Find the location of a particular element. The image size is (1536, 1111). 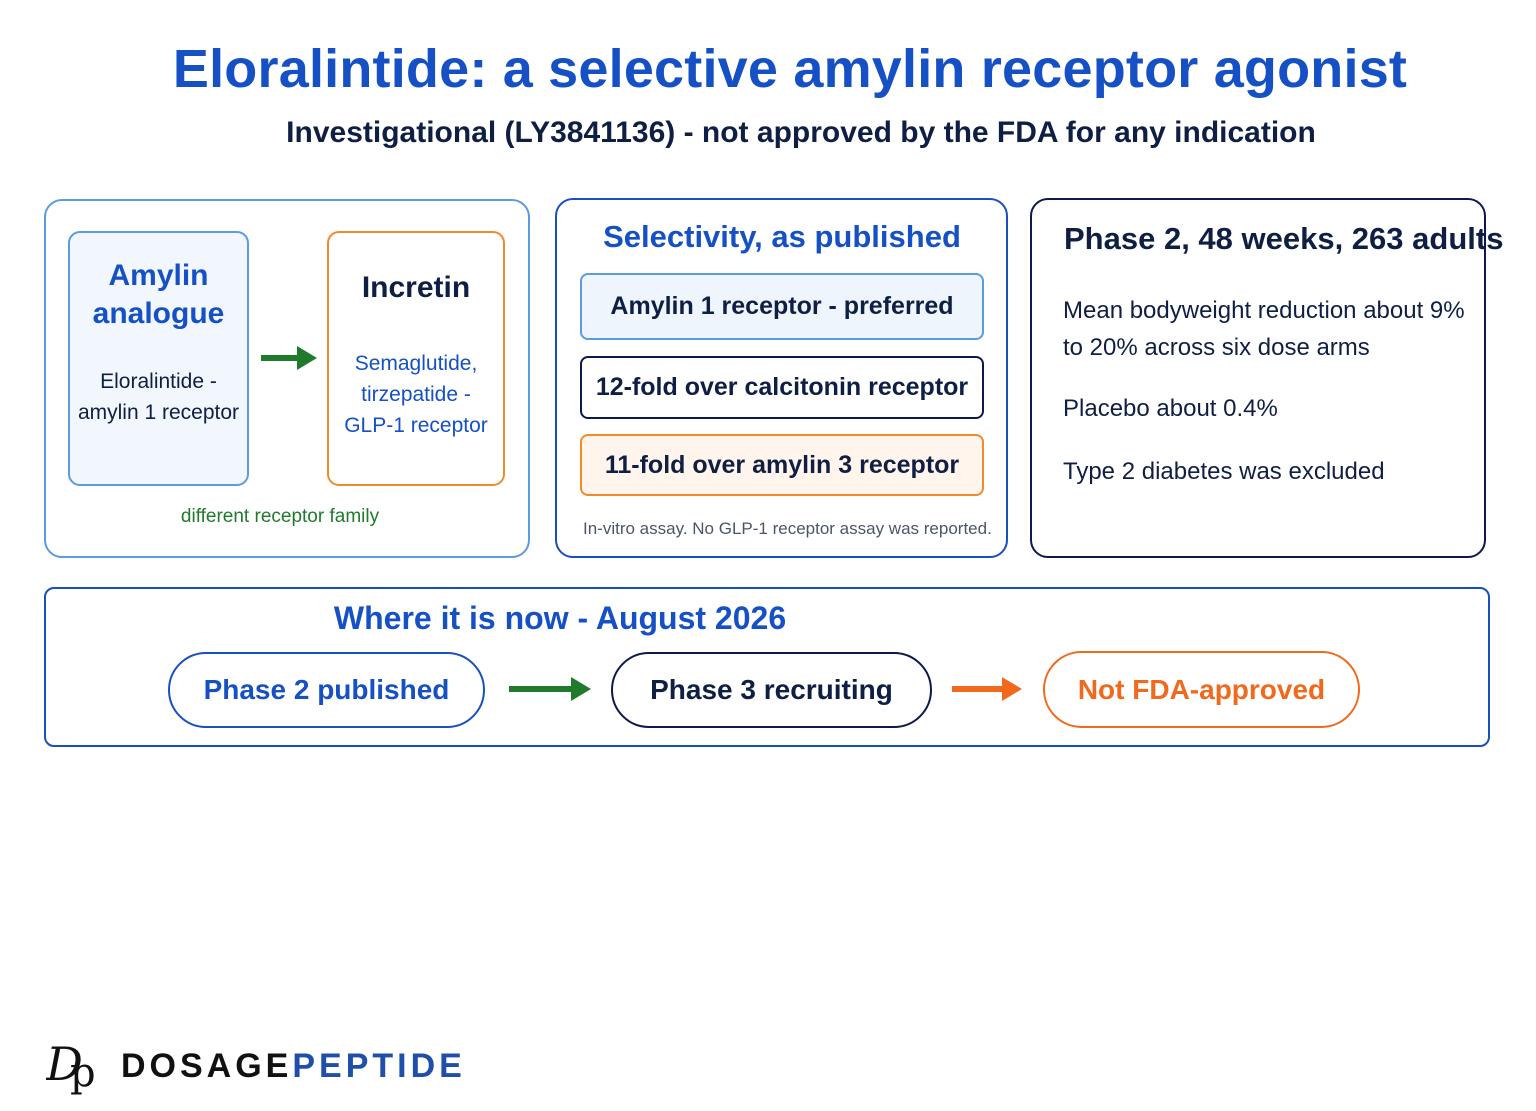

selectivity-title: Selectivity, as published is located at coordinates (782, 236).